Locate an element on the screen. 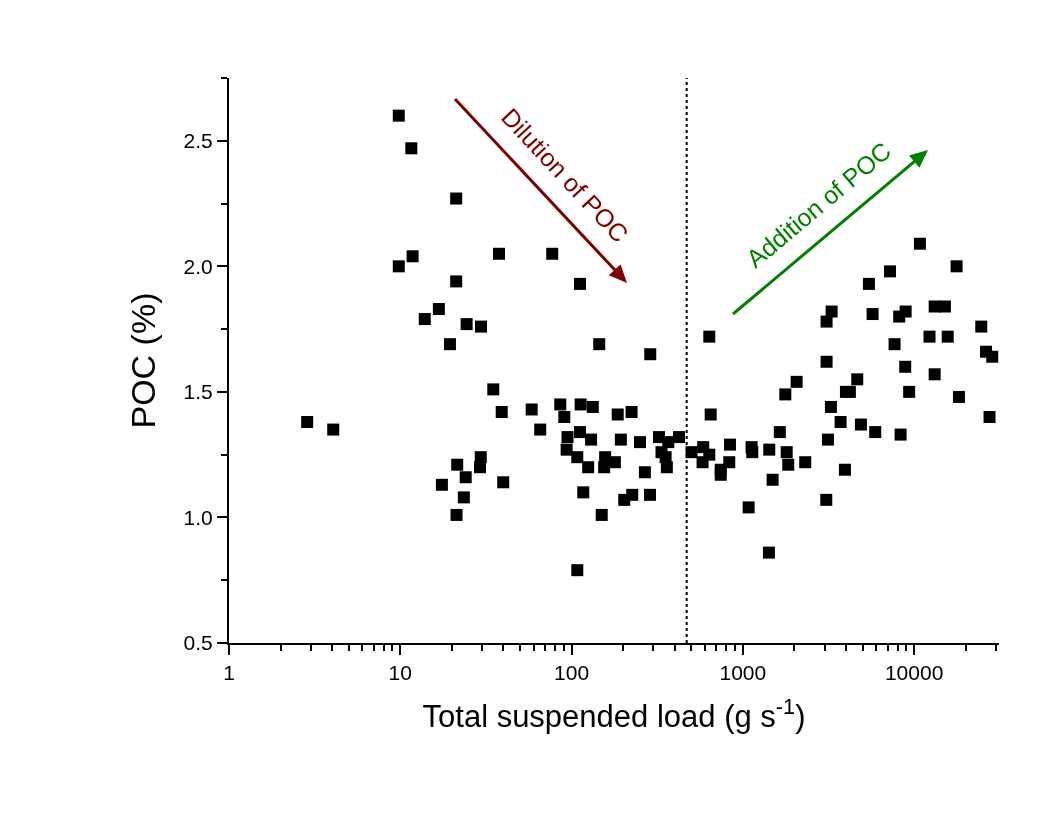  y-tick-label: 1.0 is located at coordinates (198, 517).